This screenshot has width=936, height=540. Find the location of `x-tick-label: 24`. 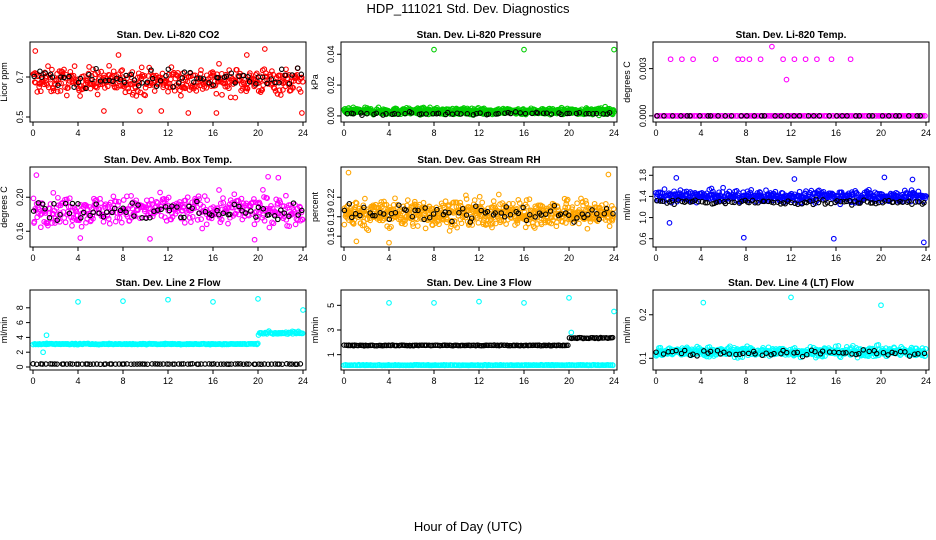

x-tick-label: 24 is located at coordinates (303, 258).